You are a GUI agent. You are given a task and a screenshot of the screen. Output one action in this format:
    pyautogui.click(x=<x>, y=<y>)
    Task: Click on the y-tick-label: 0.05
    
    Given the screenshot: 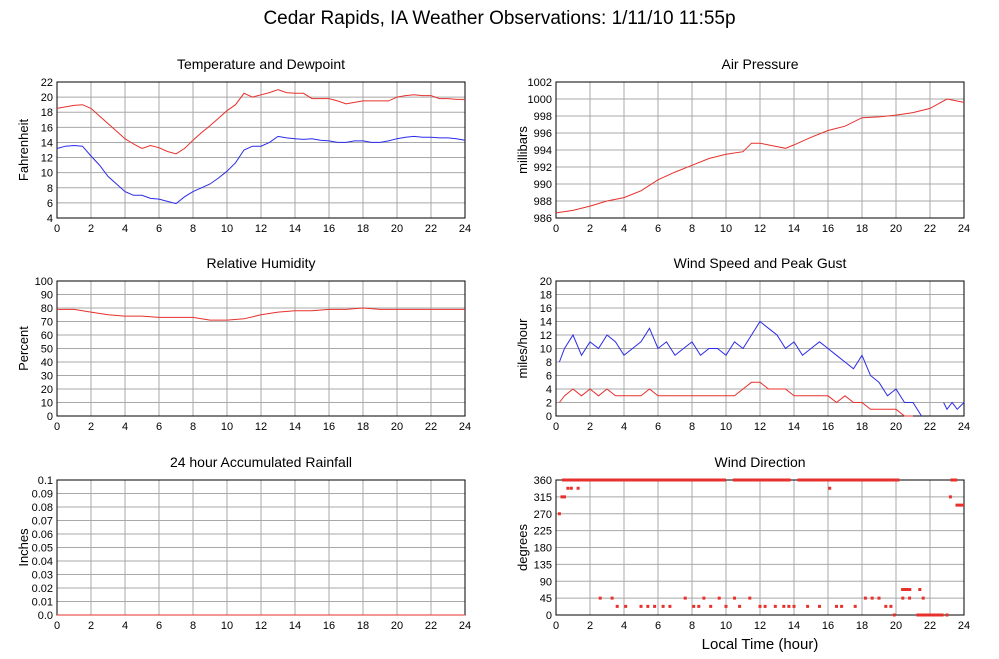 What is the action you would take?
    pyautogui.click(x=42, y=549)
    